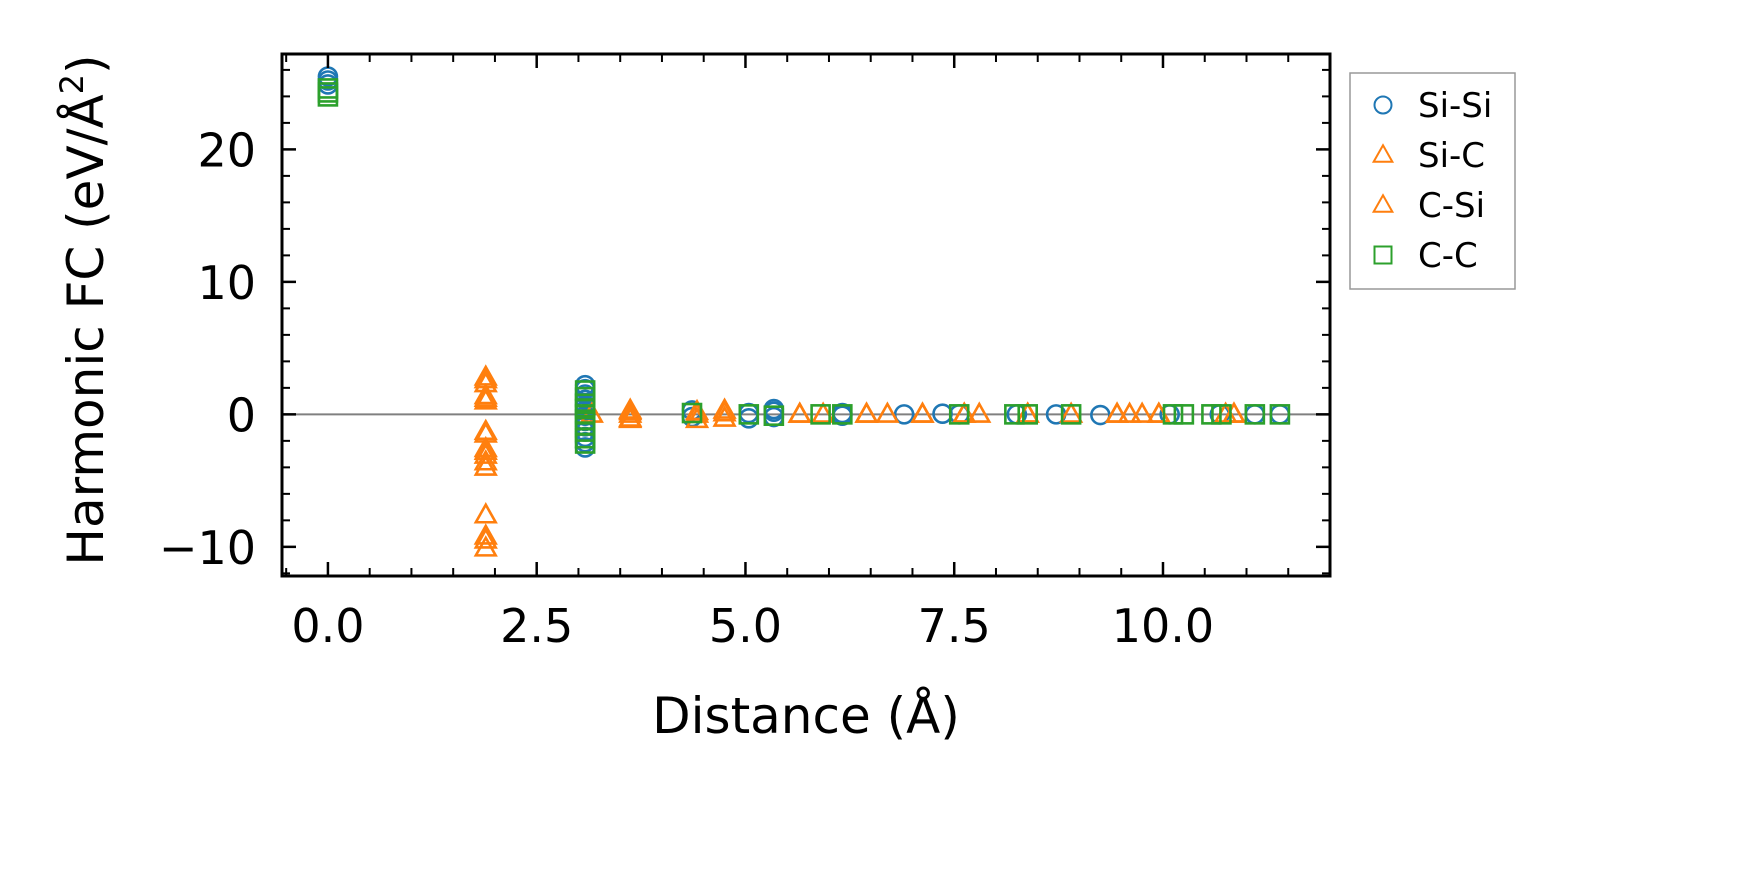 The width and height of the screenshot is (1737, 883). I want to click on data-point-si-si, so click(904, 414).